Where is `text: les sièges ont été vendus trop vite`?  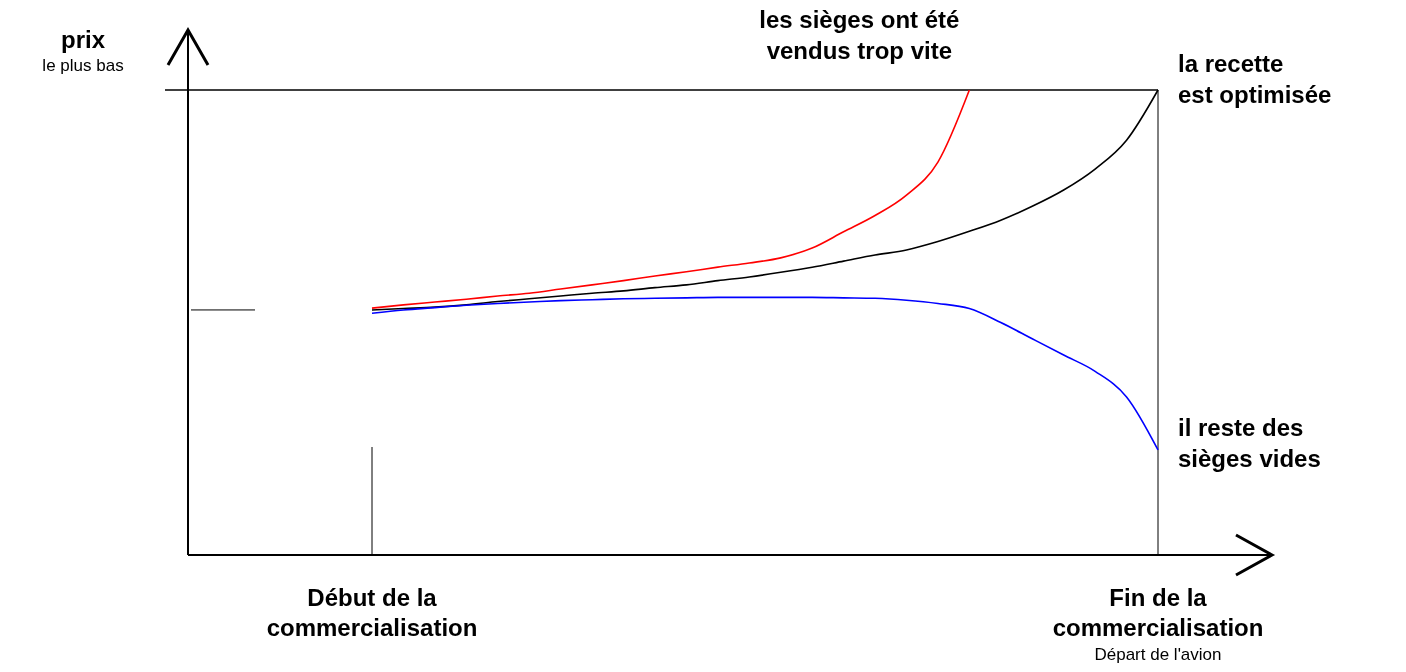 text: les sièges ont été vendus trop vite is located at coordinates (859, 35).